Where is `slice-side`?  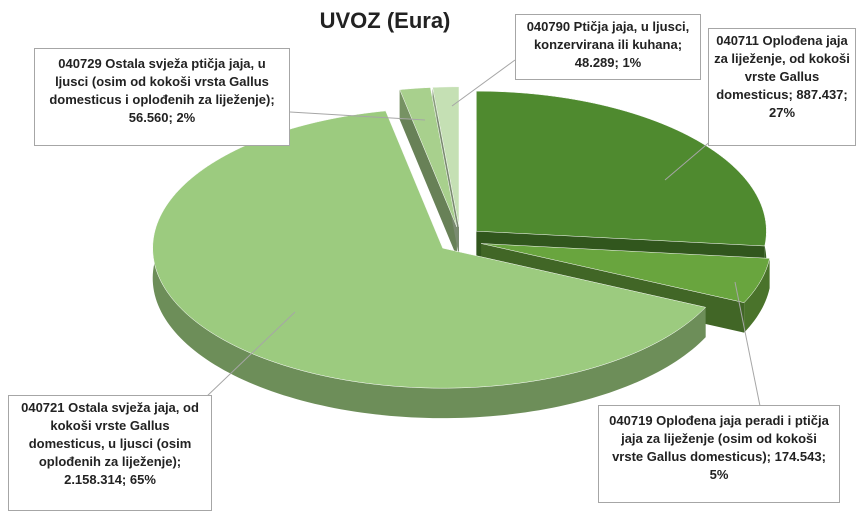 slice-side is located at coordinates (428, 173).